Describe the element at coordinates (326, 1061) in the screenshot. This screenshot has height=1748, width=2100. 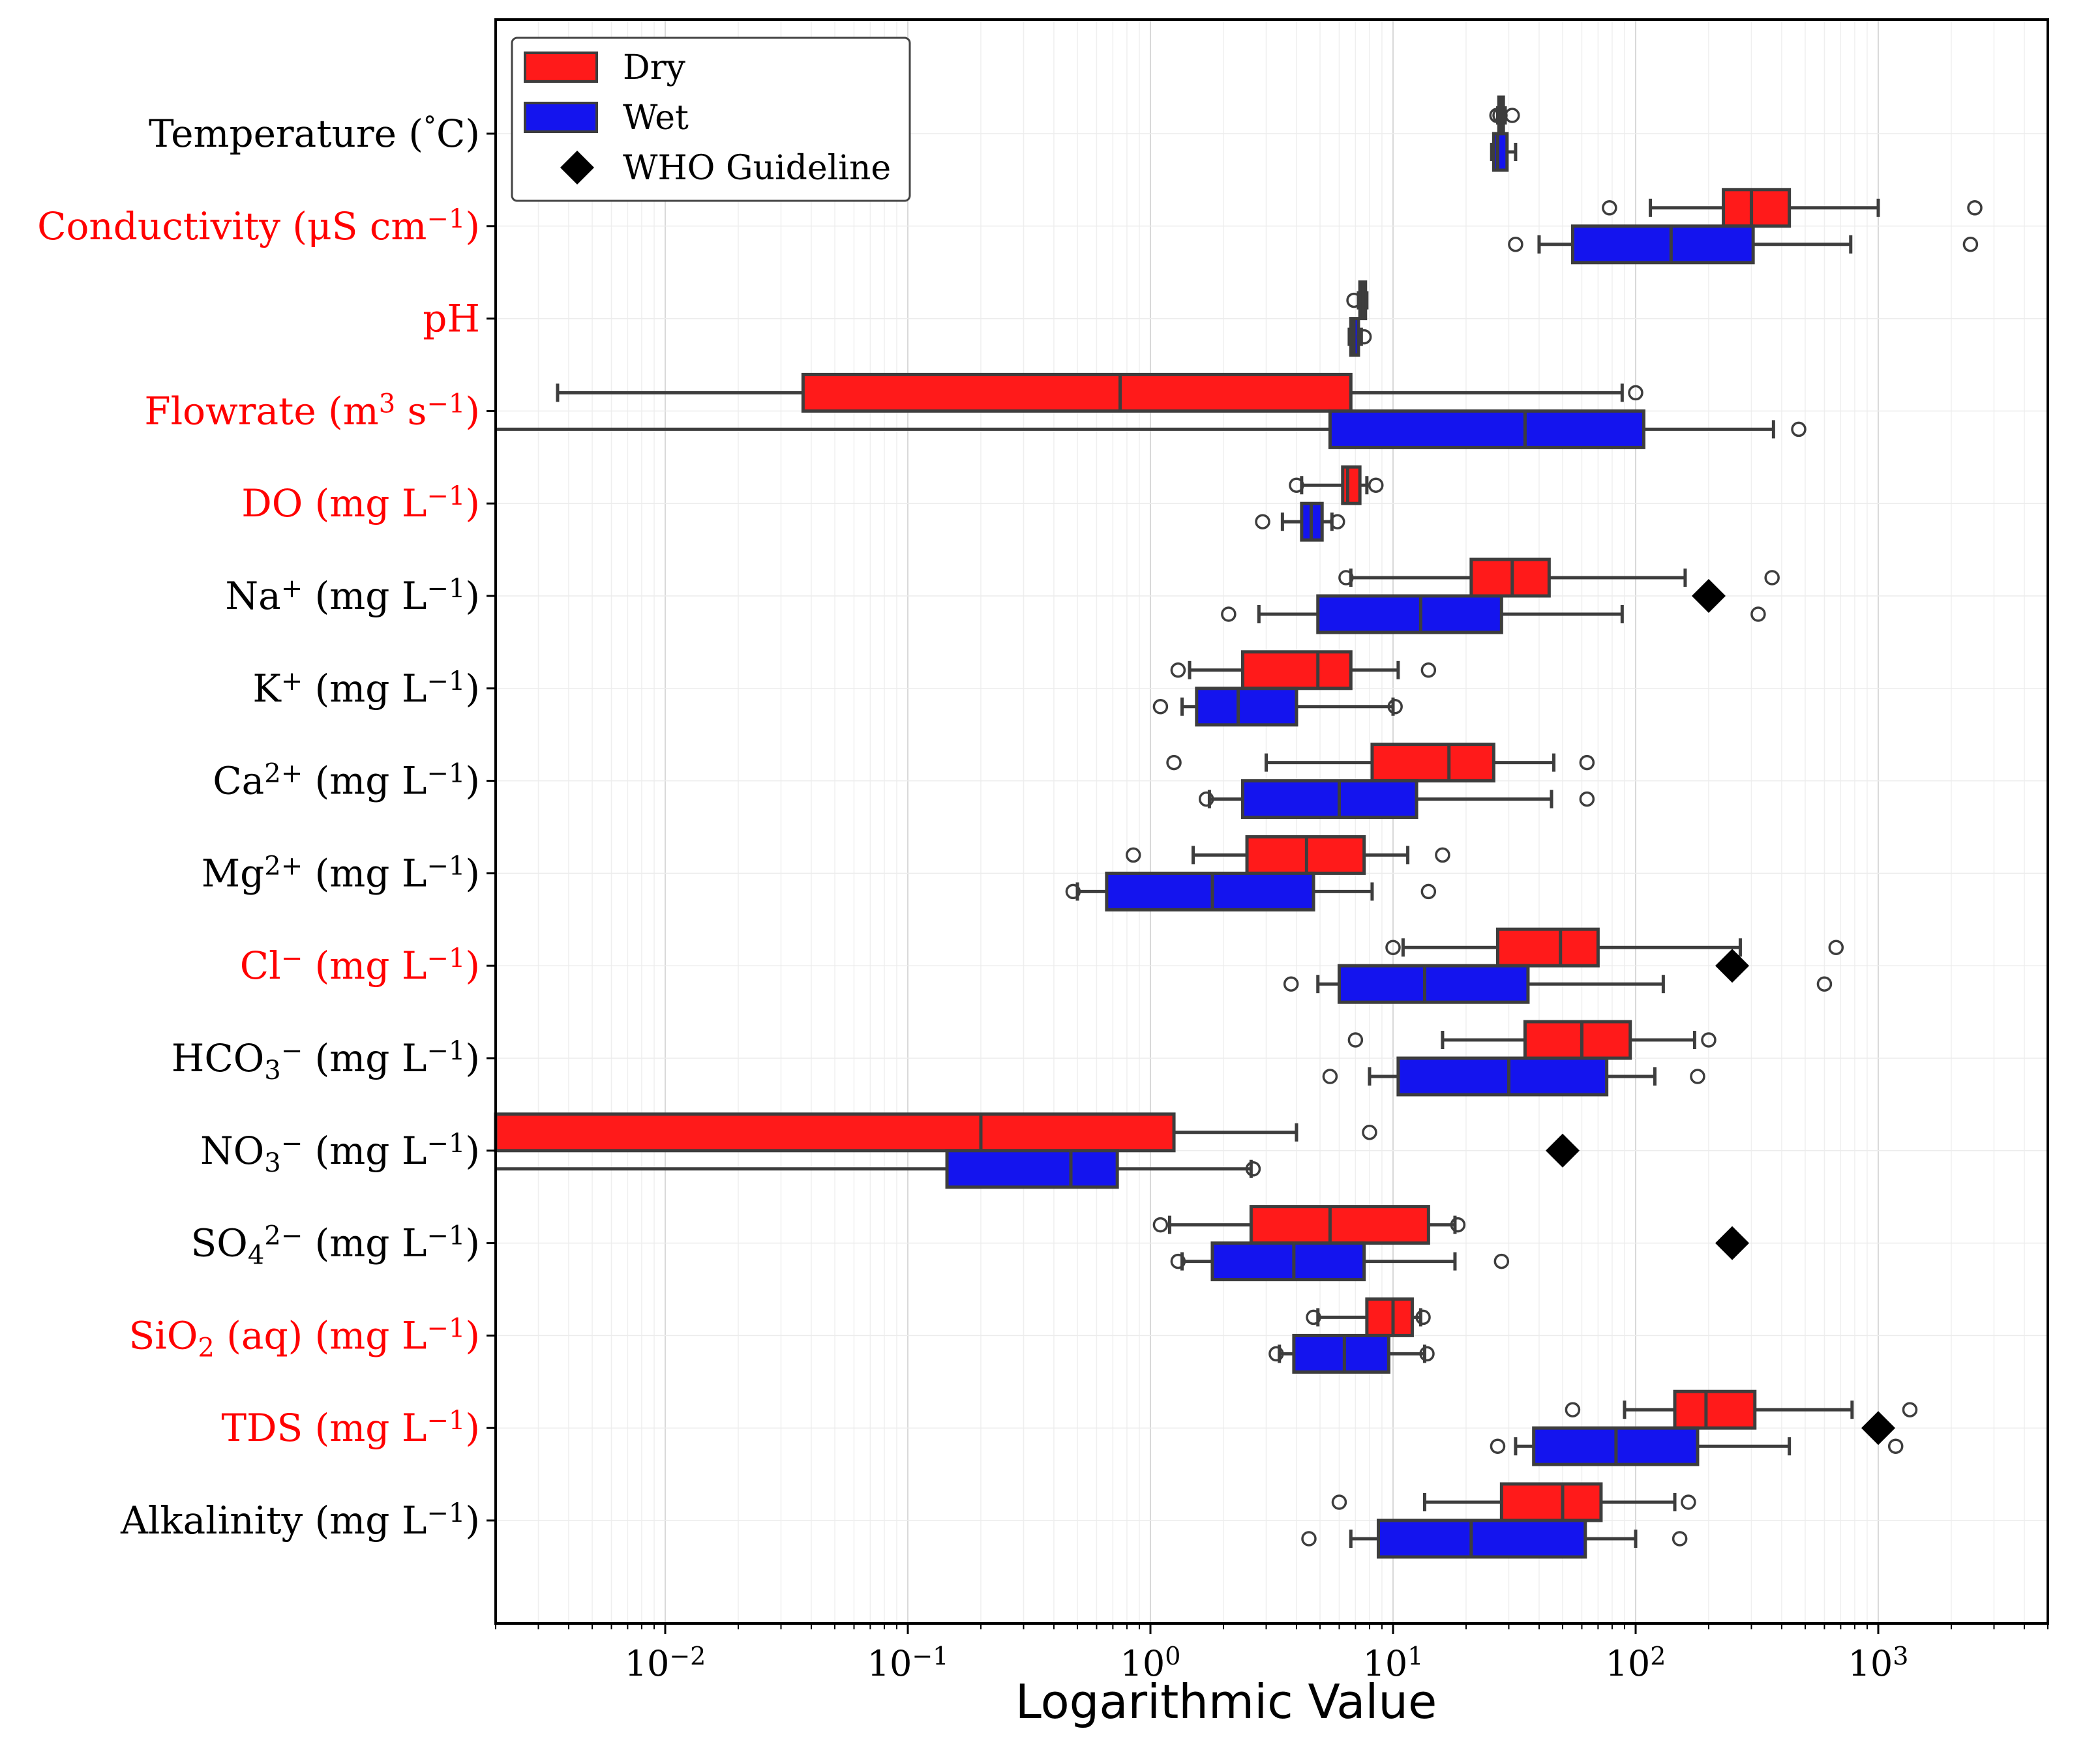
I see `category-label: HCO3− (mg L−1)` at that location.